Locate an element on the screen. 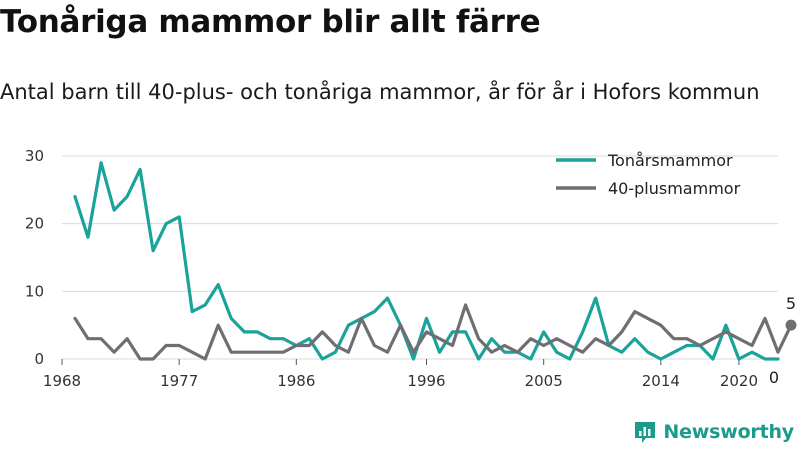 Image resolution: width=800 pixels, height=450 pixels. x-tick-label: 2020 is located at coordinates (739, 381).